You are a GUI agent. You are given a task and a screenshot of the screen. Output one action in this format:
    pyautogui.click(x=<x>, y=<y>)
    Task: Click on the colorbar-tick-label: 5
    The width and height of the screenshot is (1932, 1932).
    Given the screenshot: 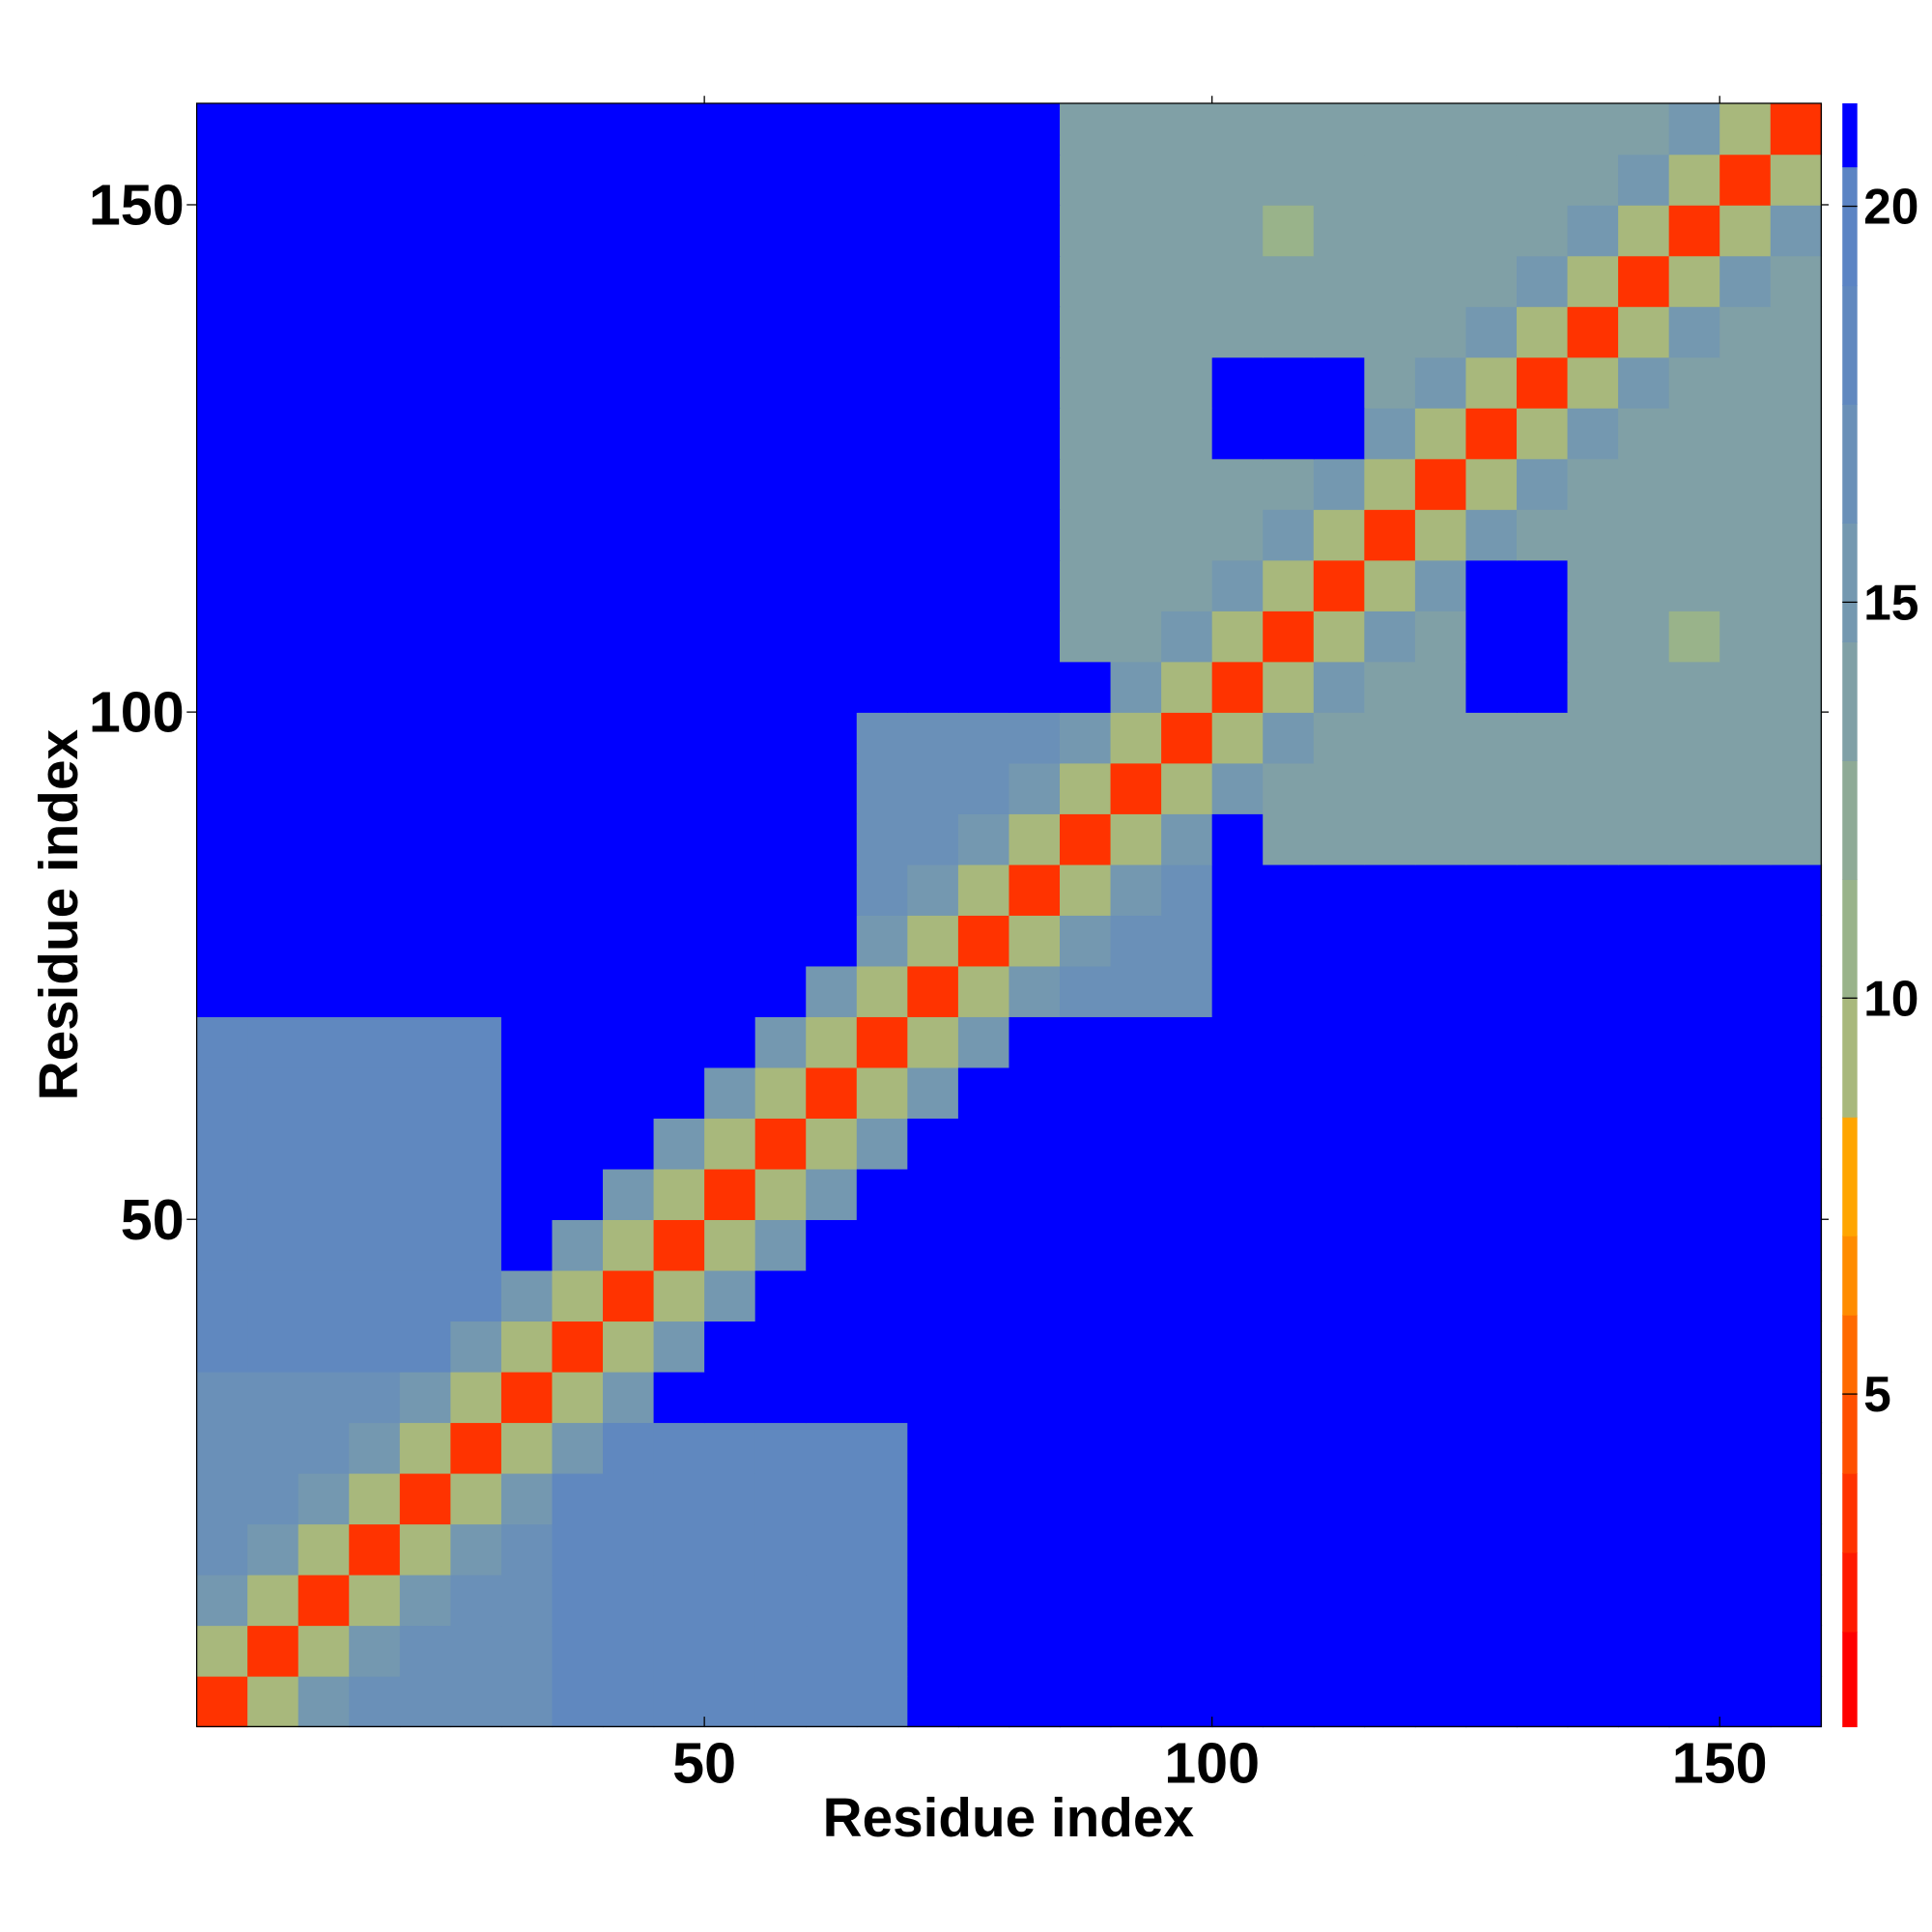 What is the action you would take?
    pyautogui.click(x=1877, y=1394)
    